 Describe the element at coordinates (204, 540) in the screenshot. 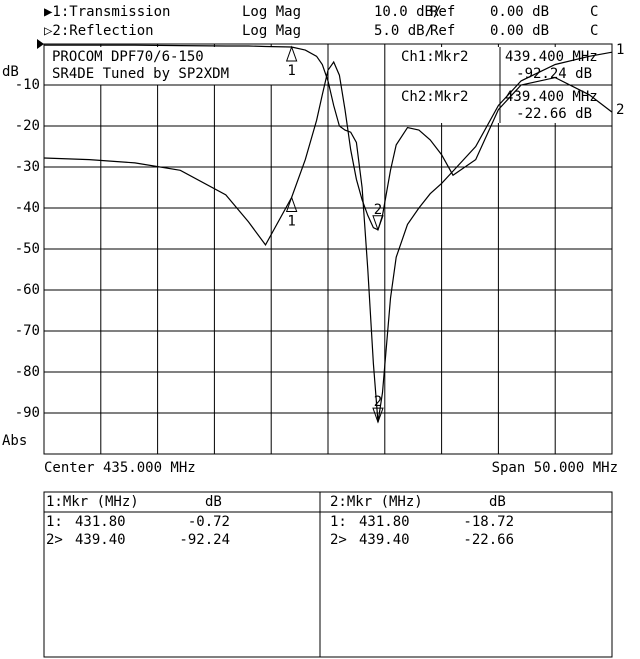

I see `table-cell: -92.24` at that location.